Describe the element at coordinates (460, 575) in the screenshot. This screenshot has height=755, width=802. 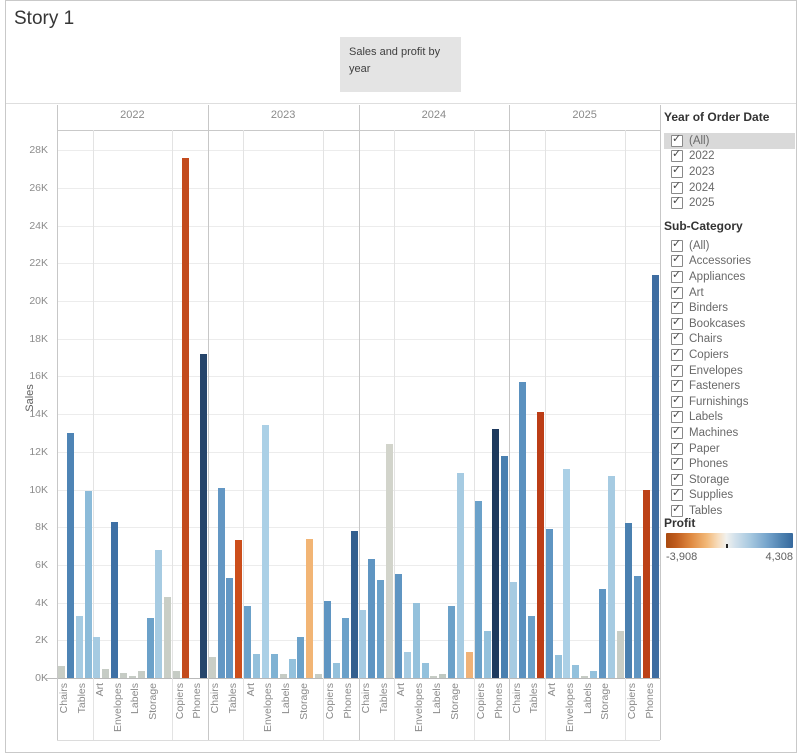
I see `bar-2024-storage` at that location.